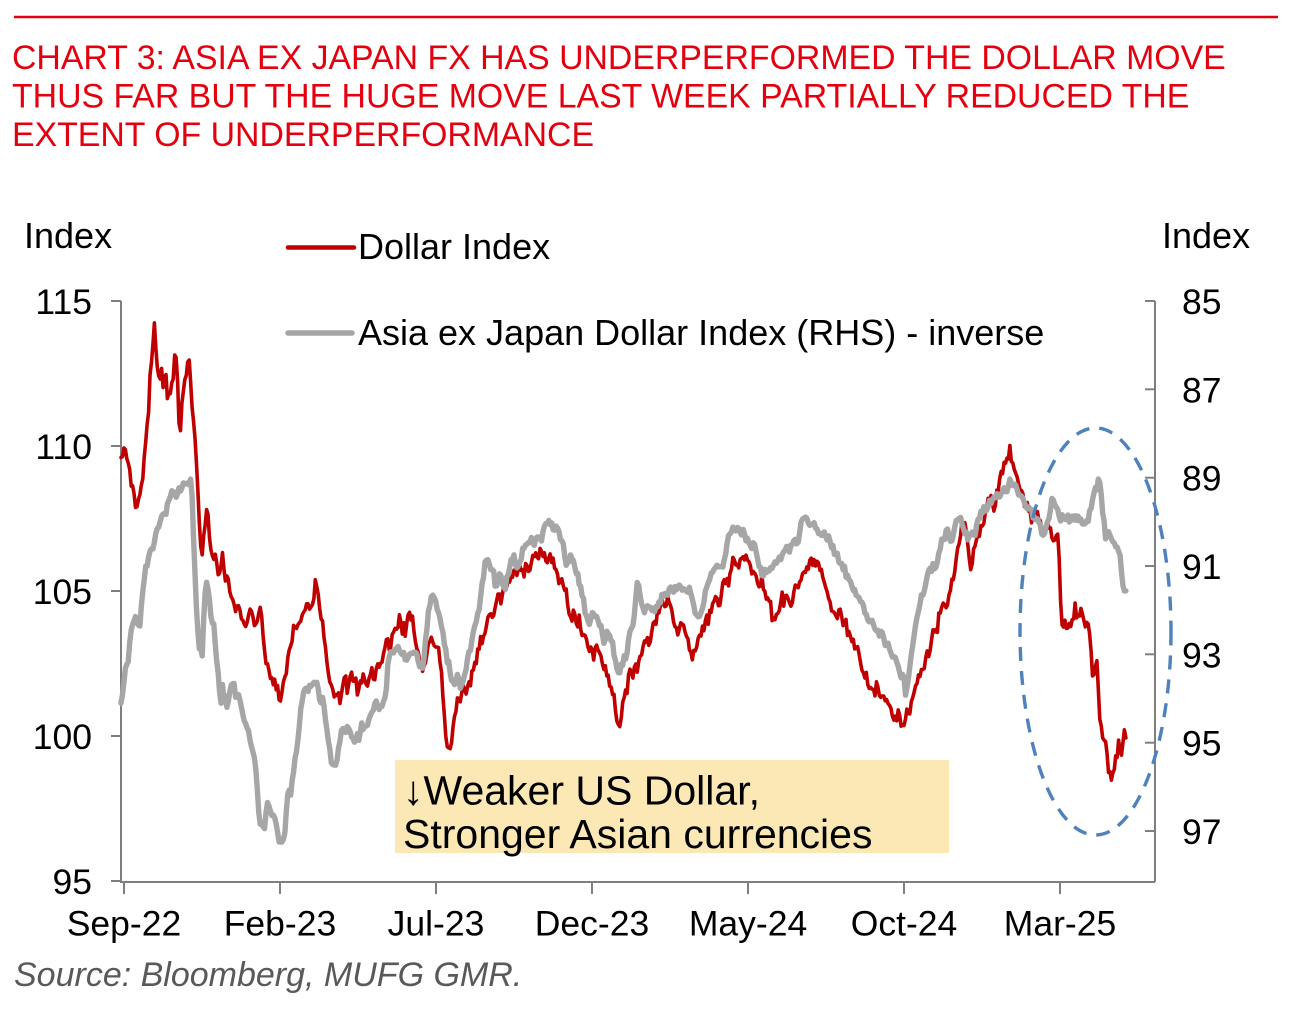  What do you see at coordinates (454, 246) in the screenshot?
I see `svg-text: Dollar Index` at bounding box center [454, 246].